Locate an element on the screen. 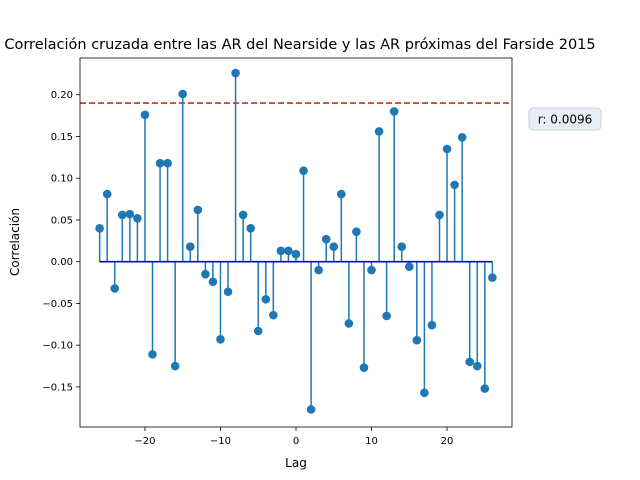  x-axis: −20 −10 0 10 20 is located at coordinates (293, 437).